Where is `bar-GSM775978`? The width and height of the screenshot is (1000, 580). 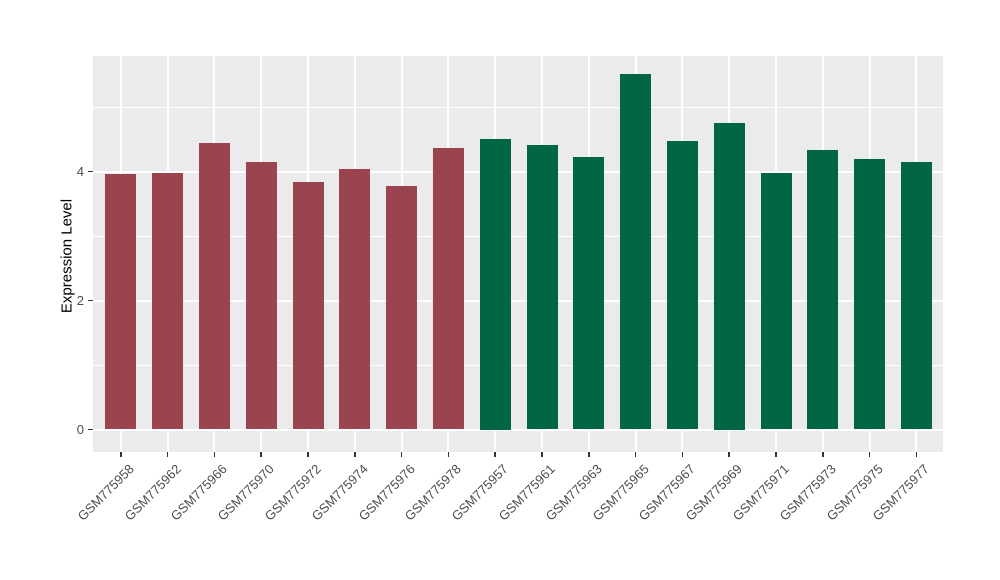
bar-GSM775978 is located at coordinates (448, 289).